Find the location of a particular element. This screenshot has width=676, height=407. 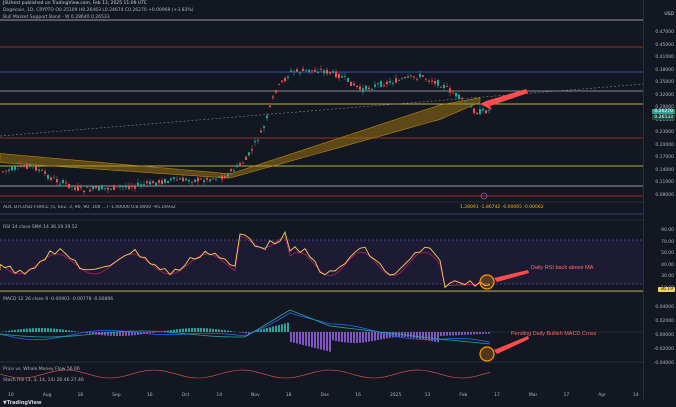

rsi-band is located at coordinates (322, 262).